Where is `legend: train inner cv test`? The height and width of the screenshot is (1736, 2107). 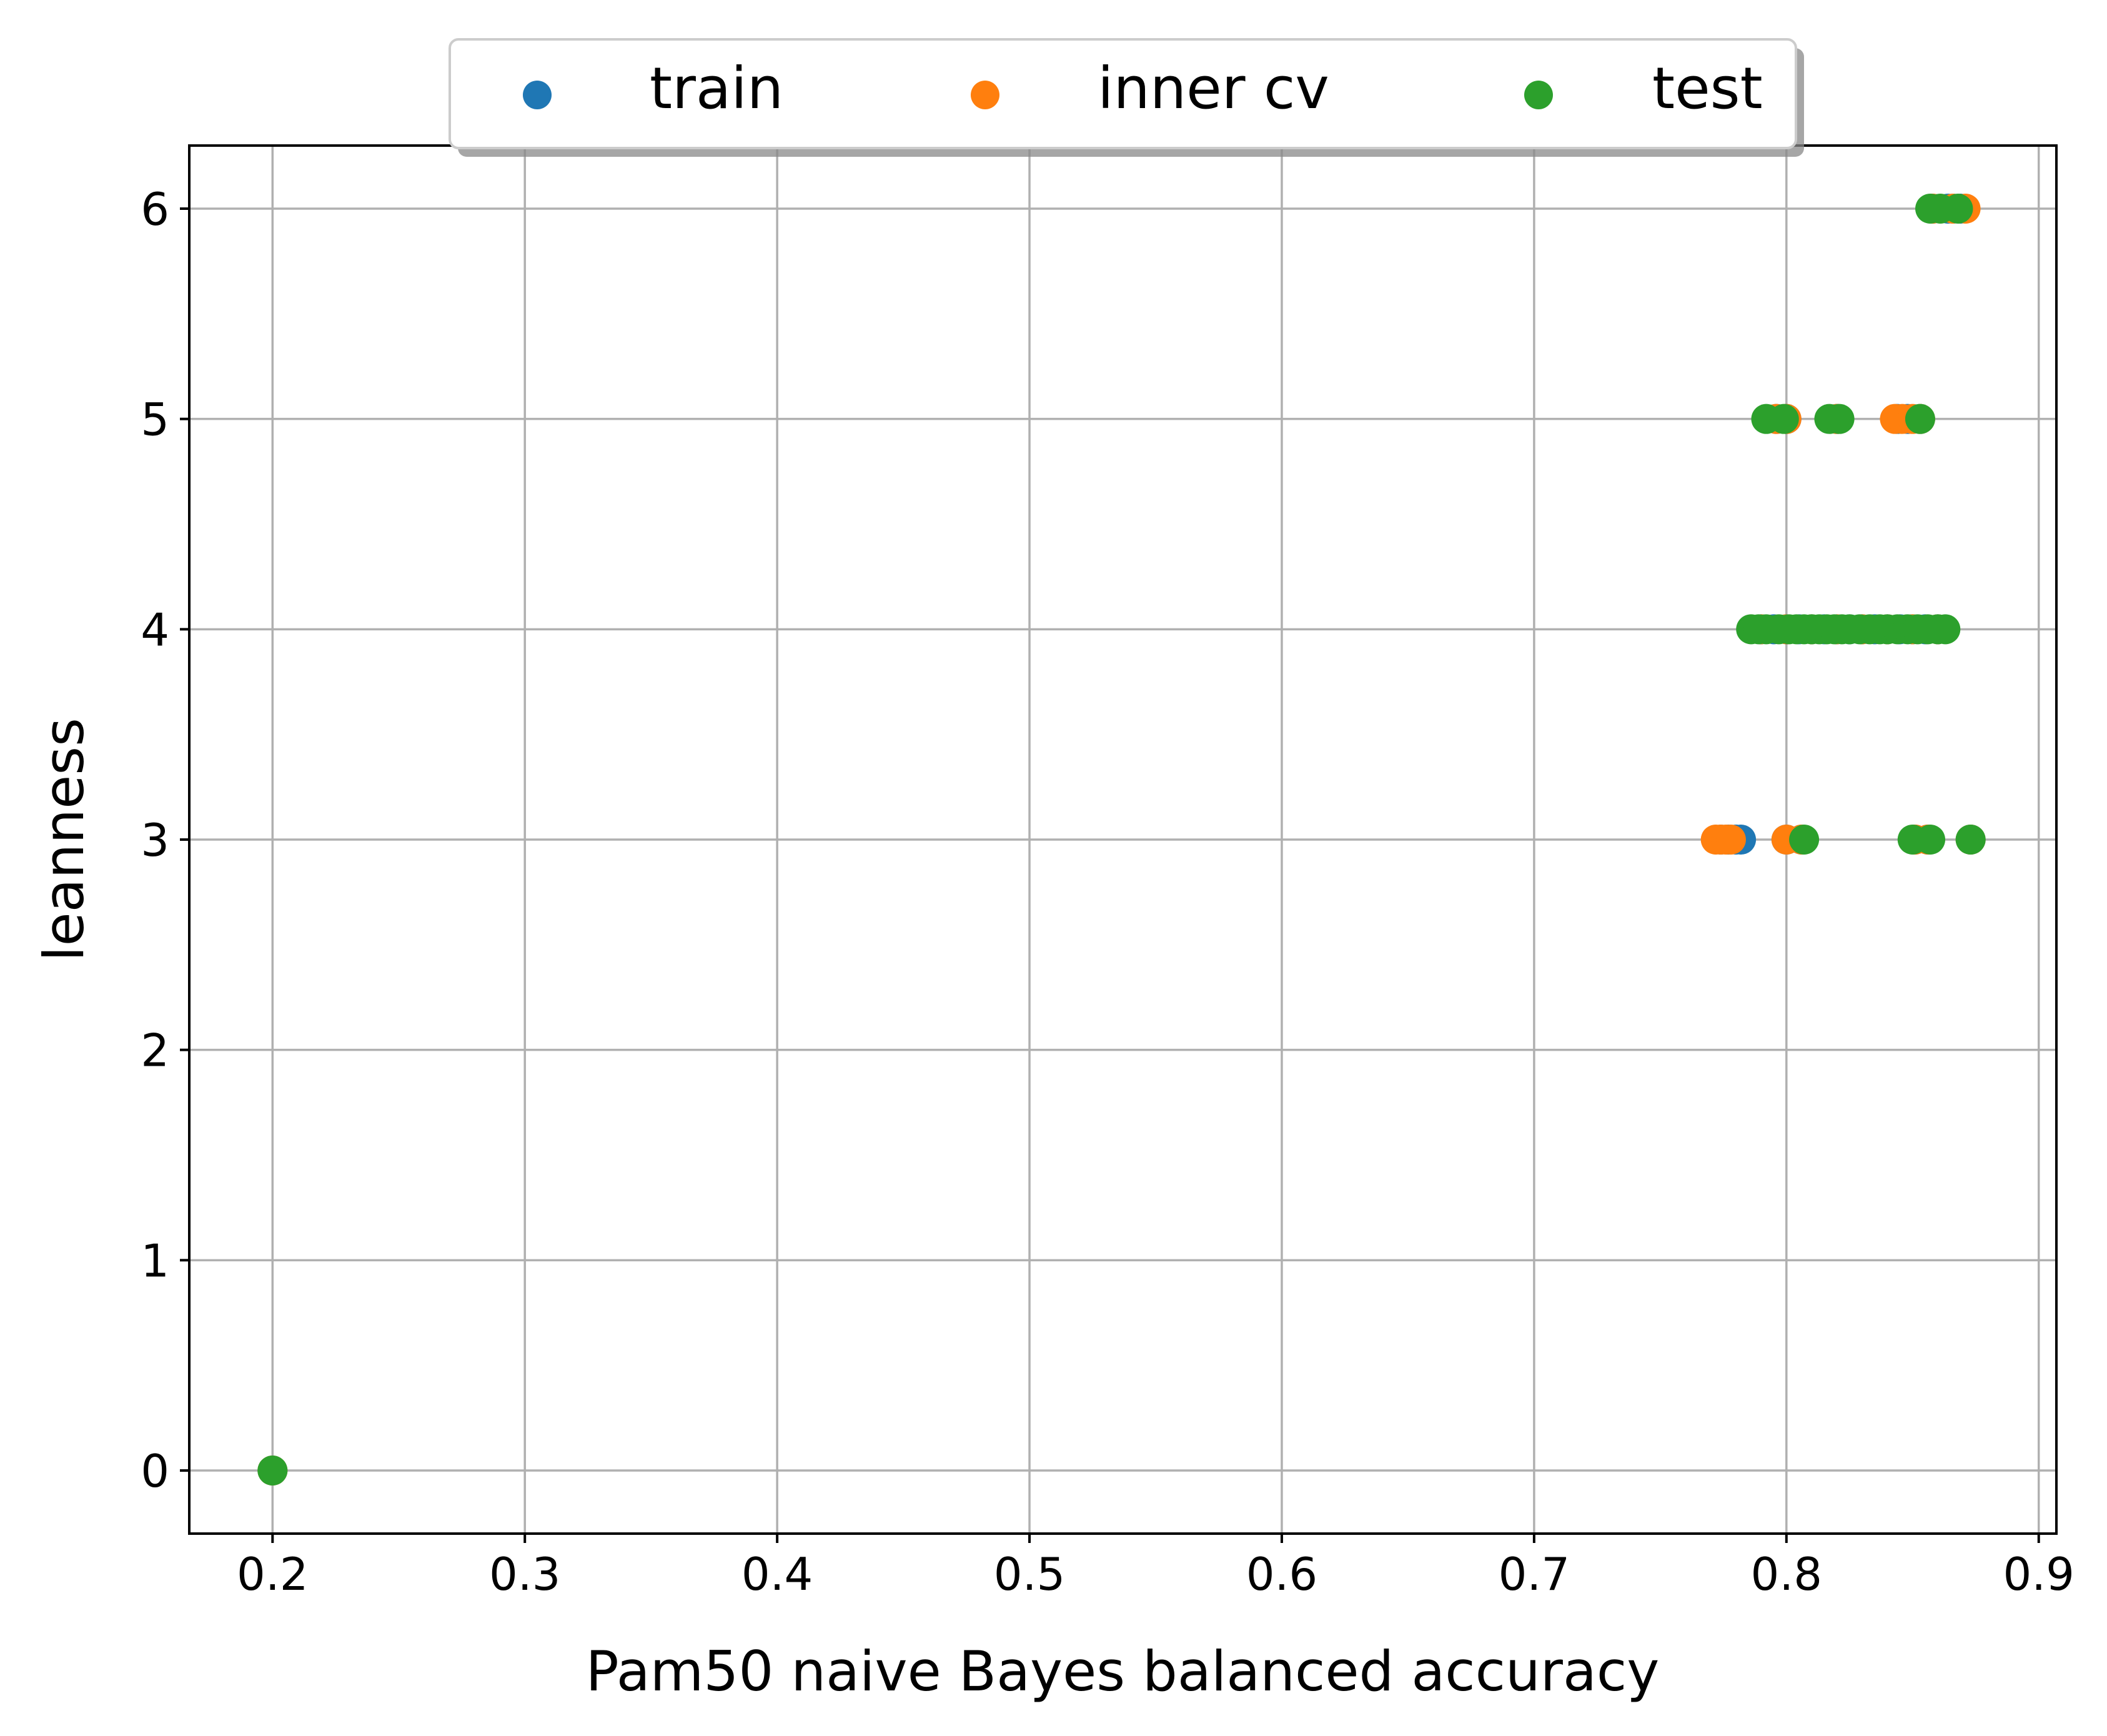
legend: train inner cv test is located at coordinates (1126, 98).